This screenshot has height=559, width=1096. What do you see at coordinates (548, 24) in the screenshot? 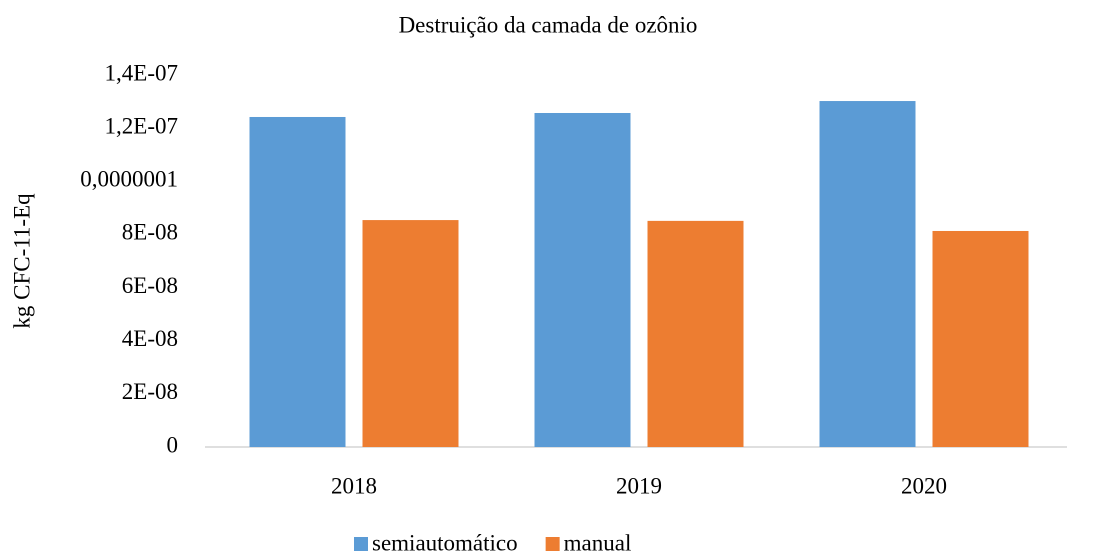
I see `chart-title: Destruição da camada de ozônio` at bounding box center [548, 24].